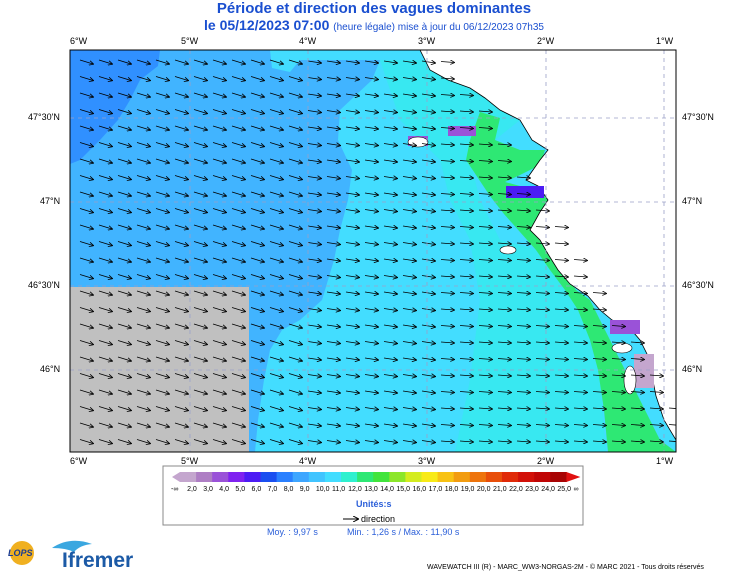 This screenshot has width=748, height=576. Describe the element at coordinates (546, 461) in the screenshot. I see `lon-label-bottom-4: 2°W` at that location.